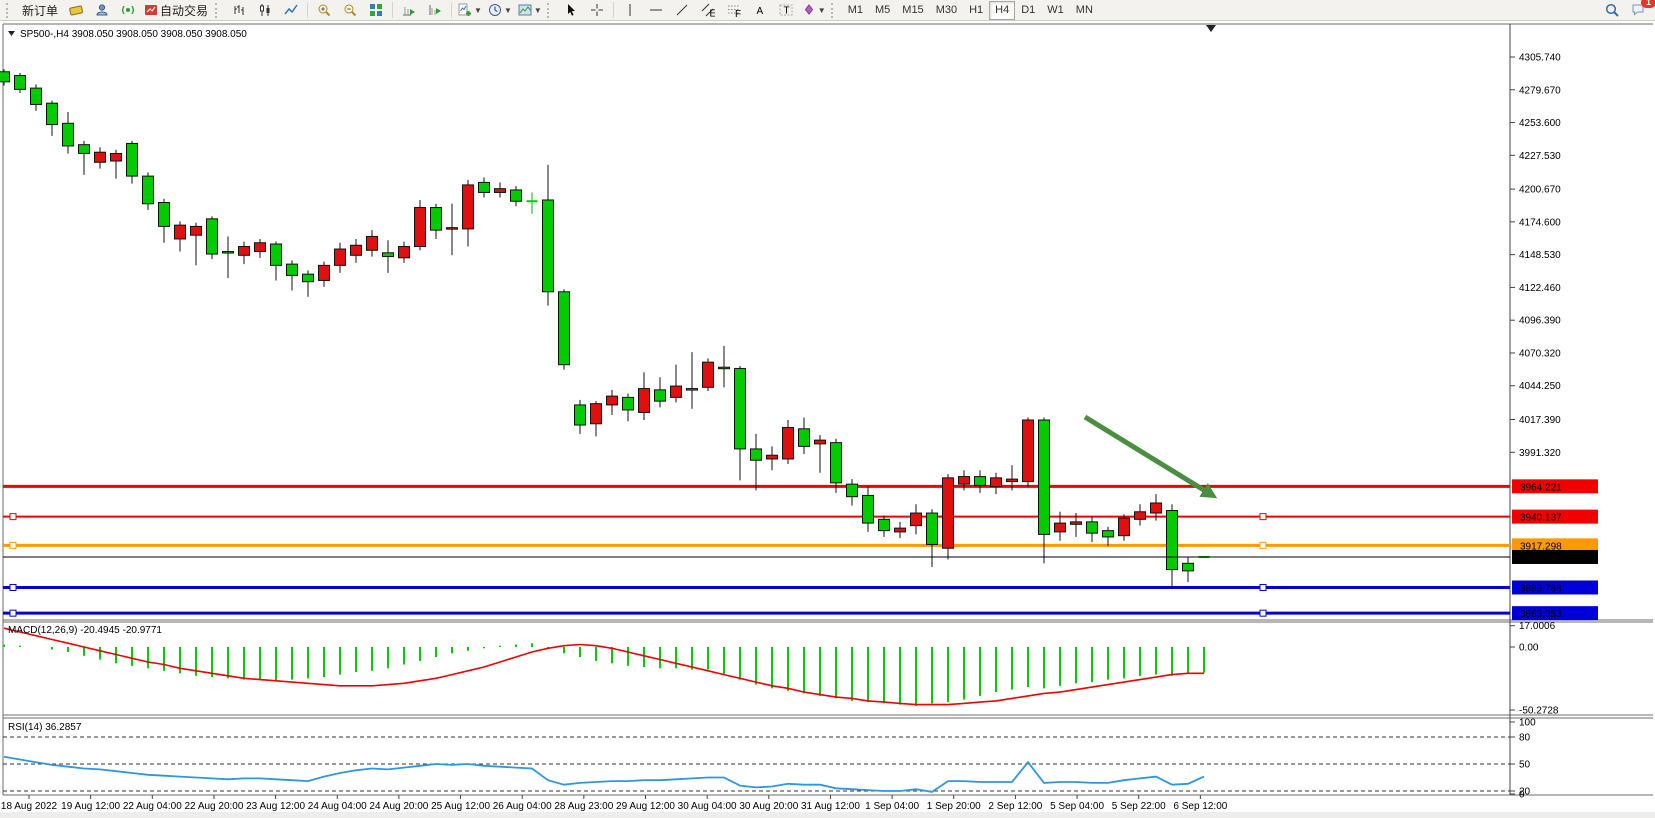 Image resolution: width=1655 pixels, height=818 pixels. Describe the element at coordinates (1211, 28) in the screenshot. I see `chart-shift-marker` at that location.